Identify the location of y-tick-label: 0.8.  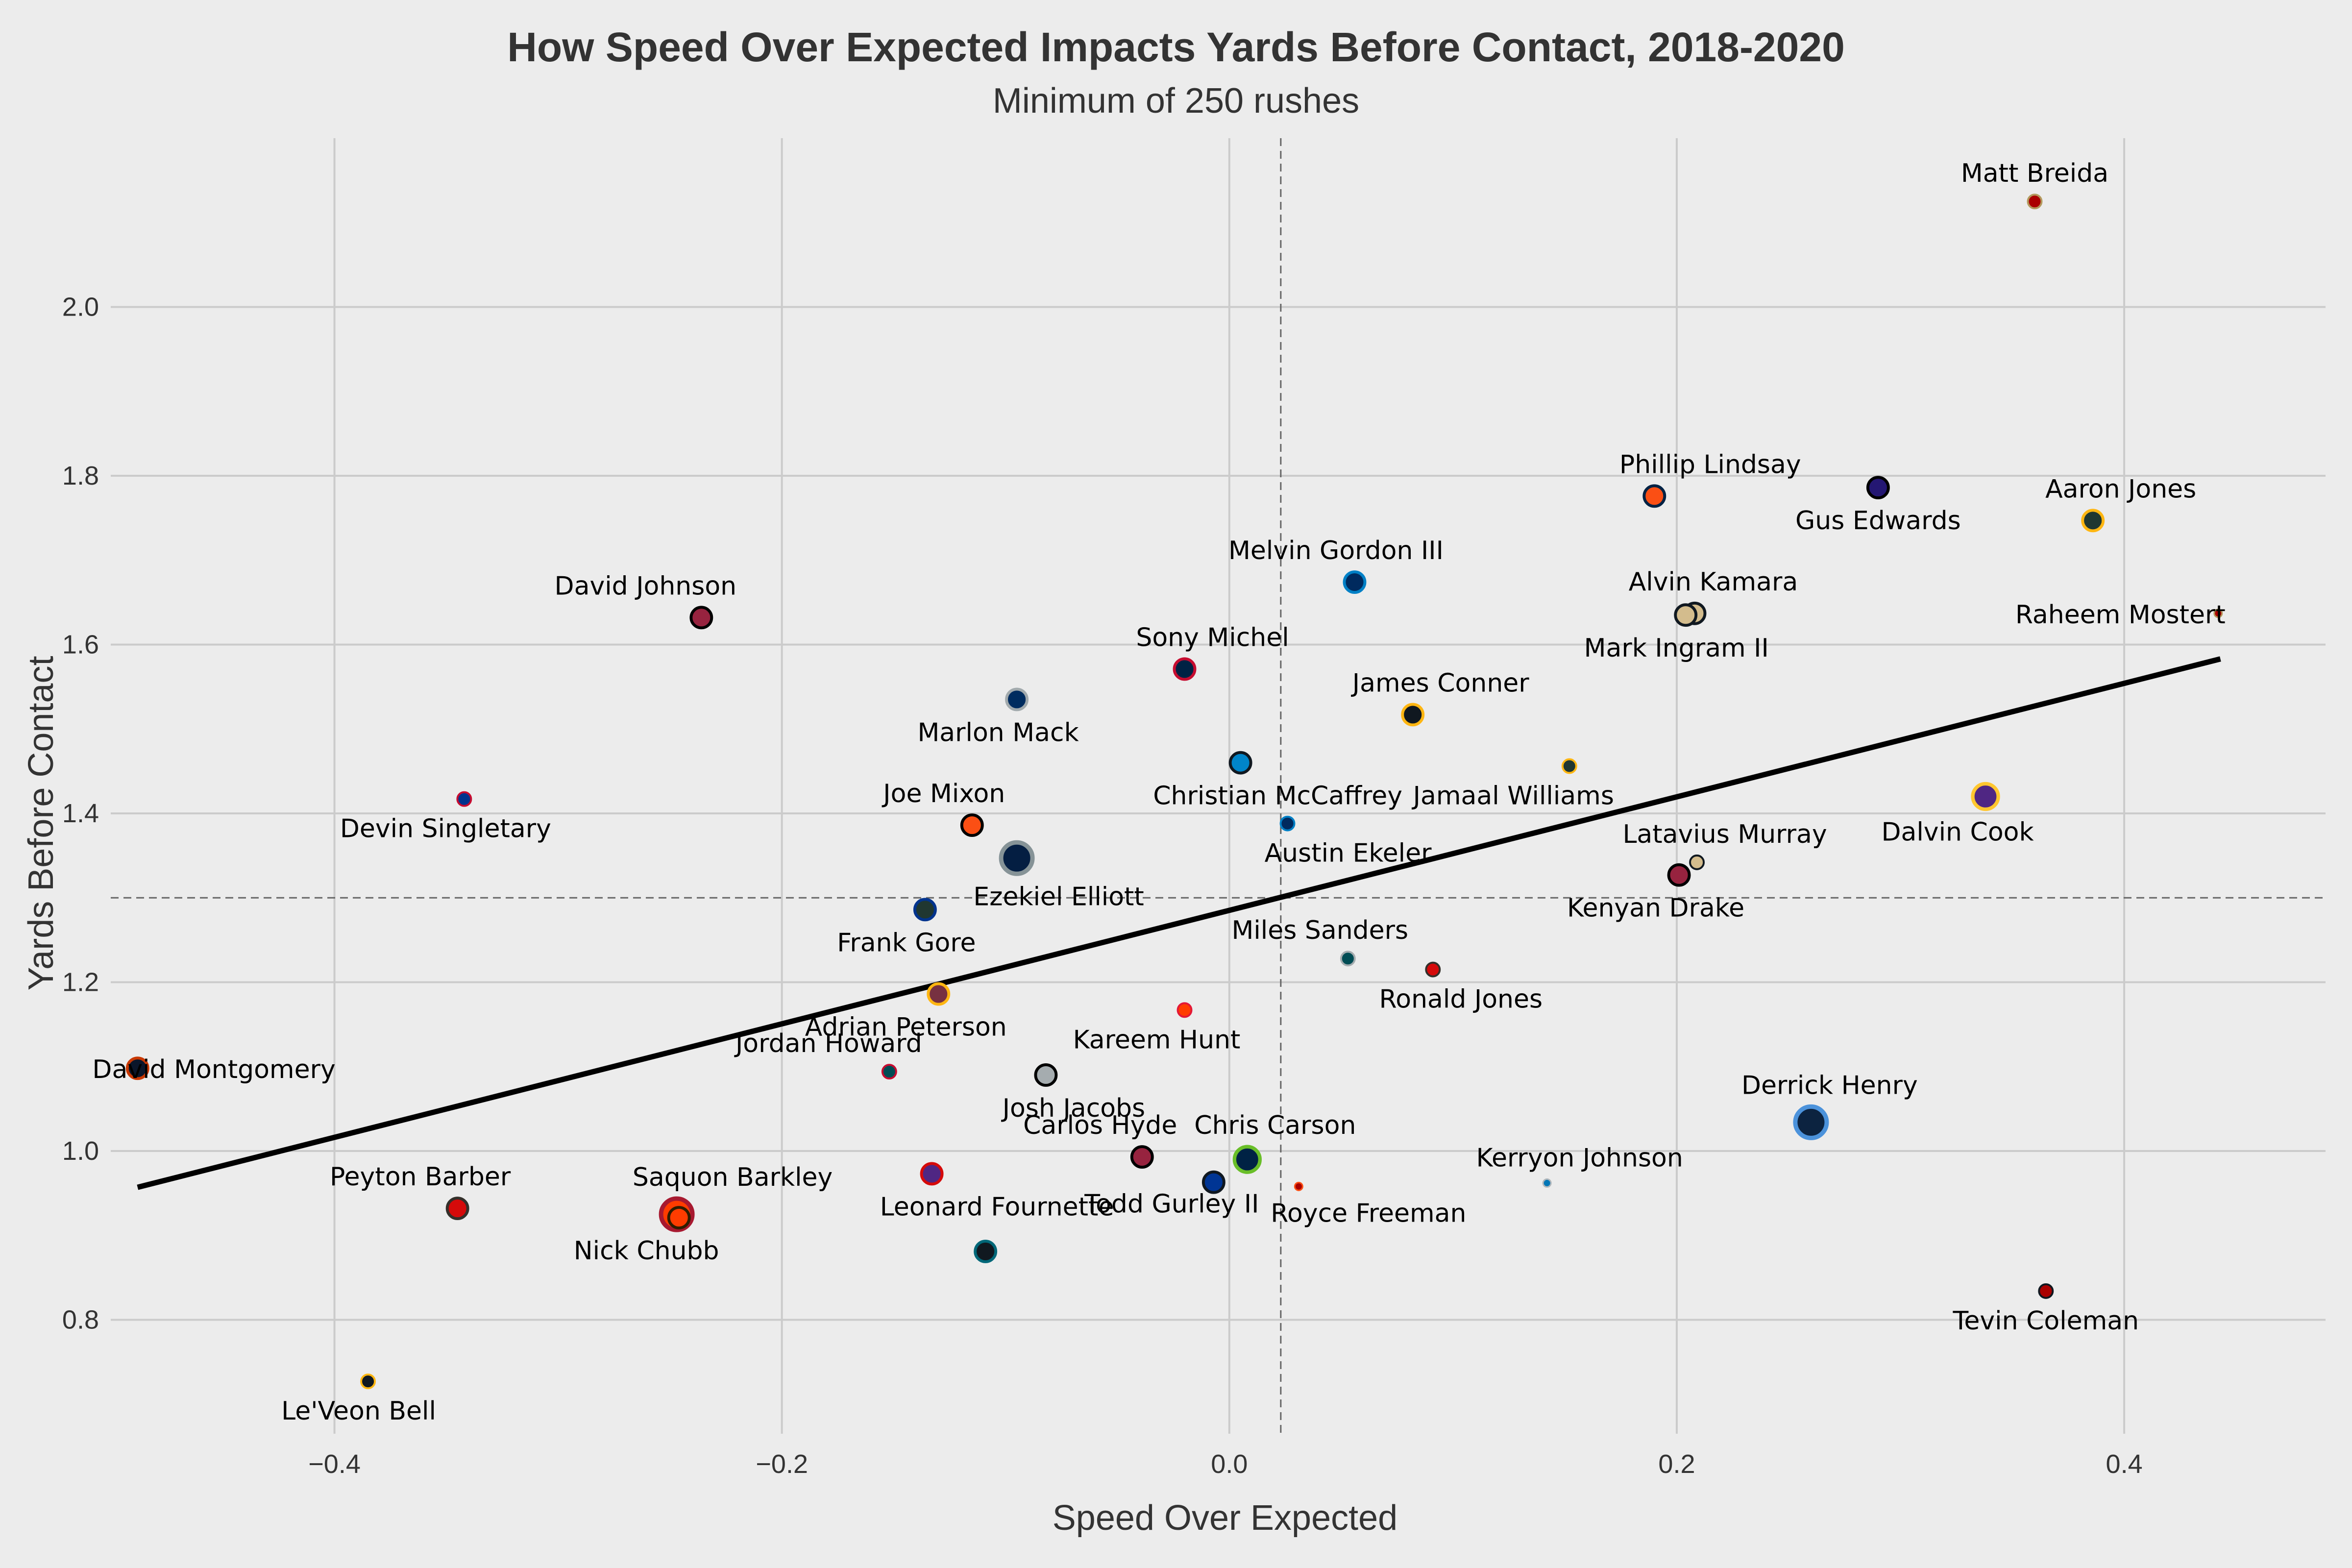
(80, 1319).